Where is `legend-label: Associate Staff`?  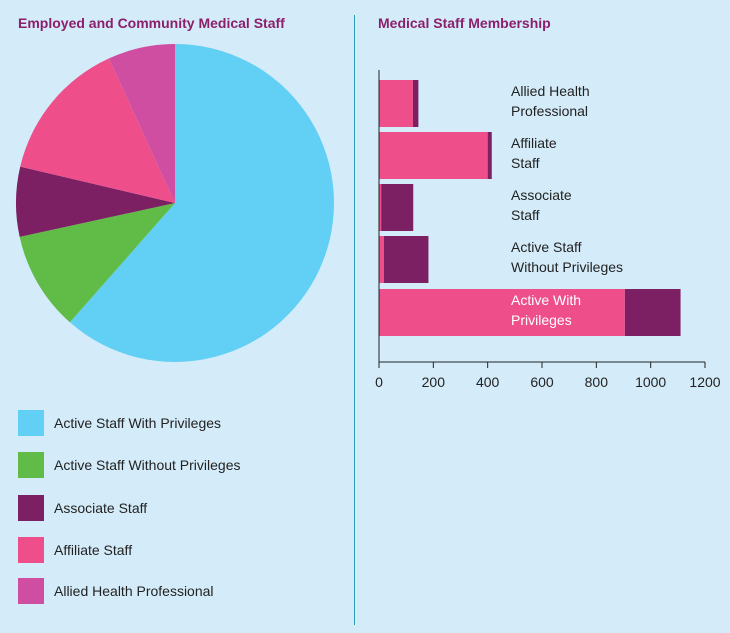
legend-label: Associate Staff is located at coordinates (101, 508).